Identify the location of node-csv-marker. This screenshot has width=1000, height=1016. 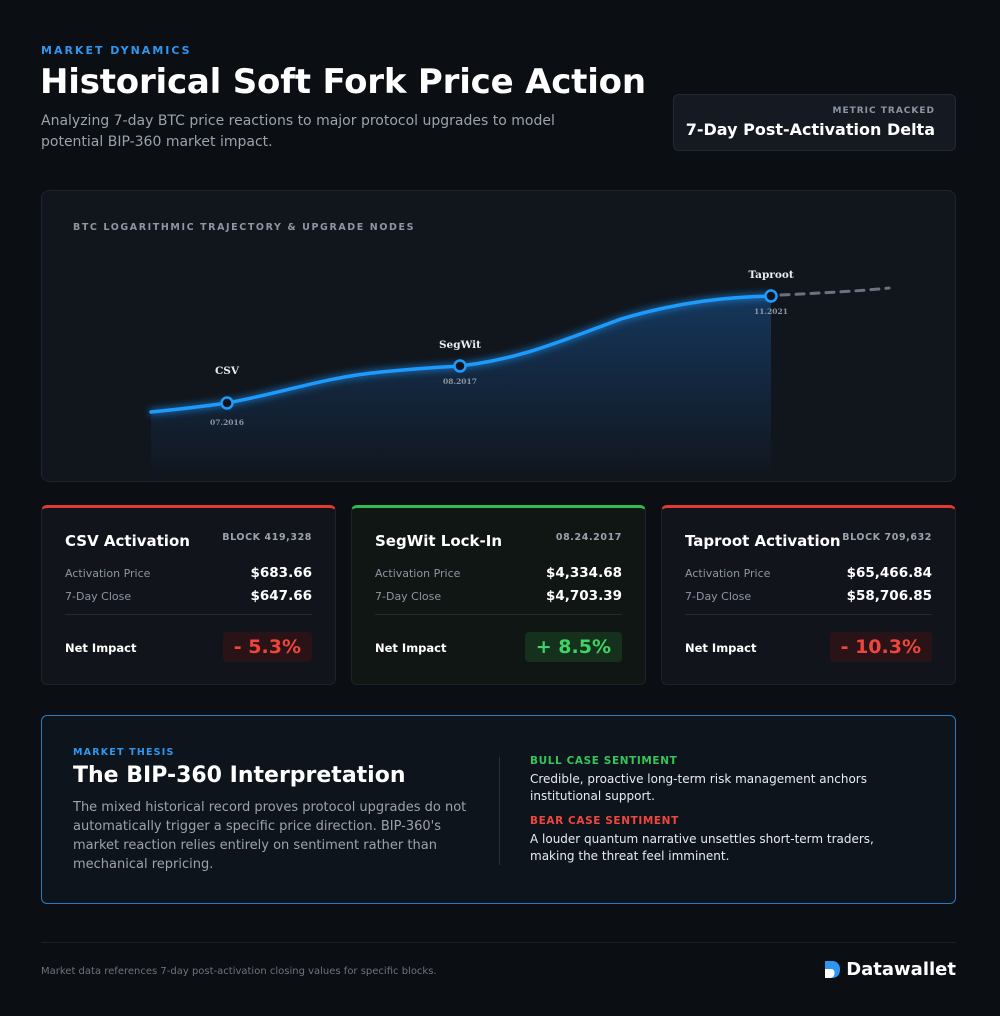
(227, 403).